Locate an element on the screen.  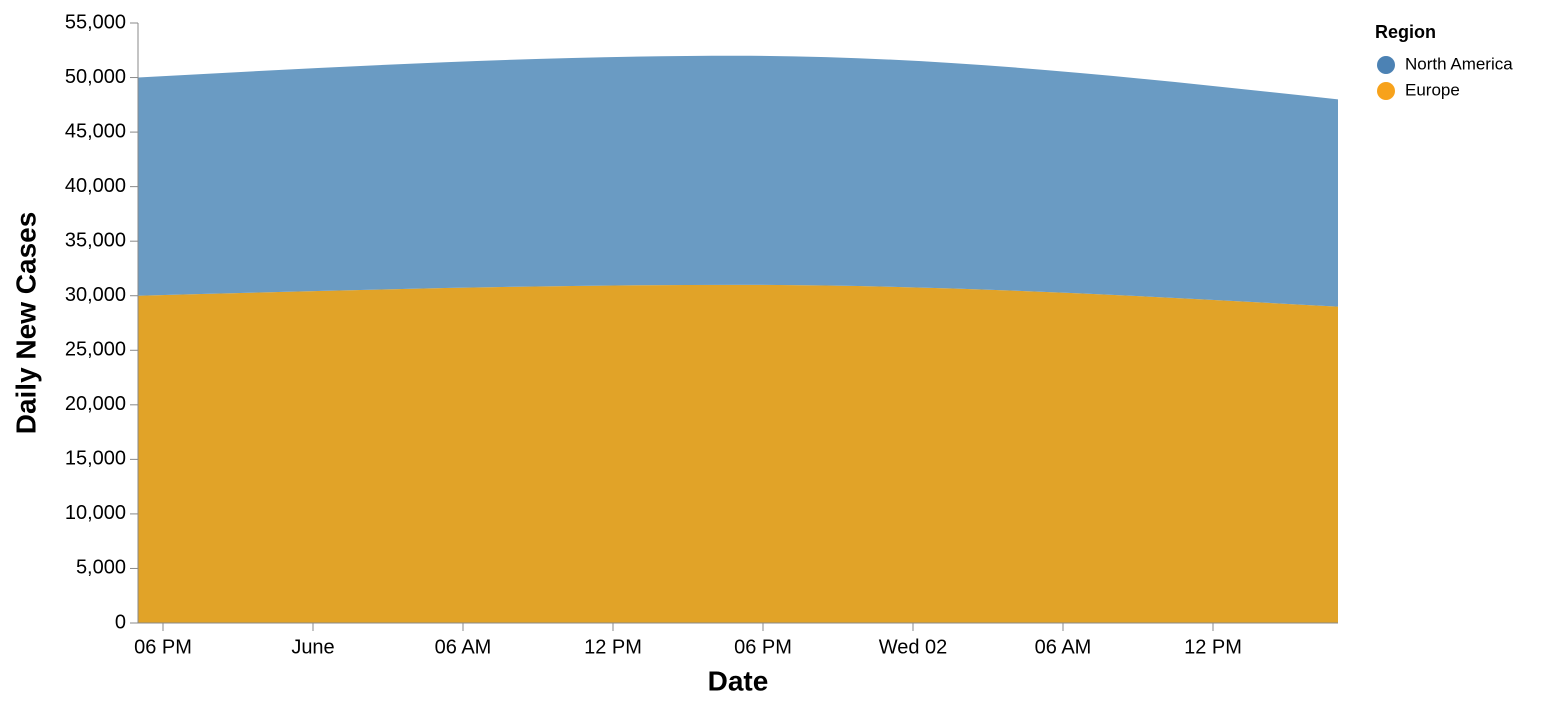
y-tick-label: 25,000 is located at coordinates (95, 350).